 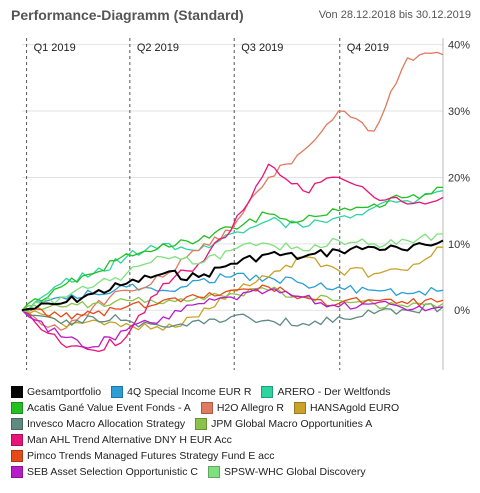 I want to click on legend-label: 4Q Special Income EUR R, so click(x=189, y=392).